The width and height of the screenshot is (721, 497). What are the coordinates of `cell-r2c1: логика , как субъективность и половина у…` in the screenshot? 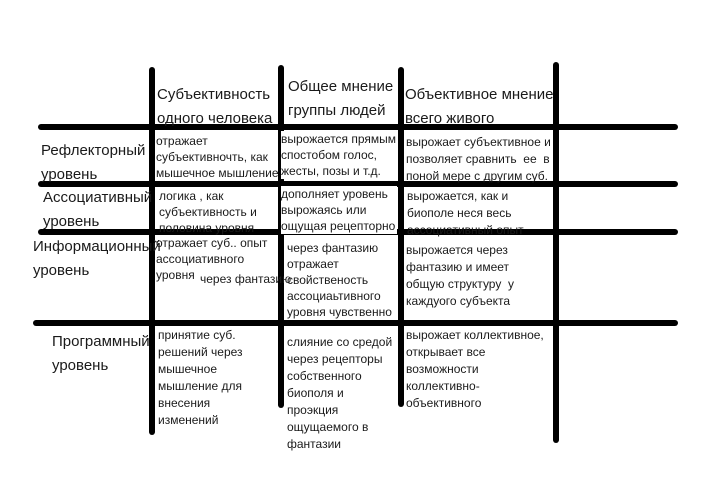 It's located at (208, 212).